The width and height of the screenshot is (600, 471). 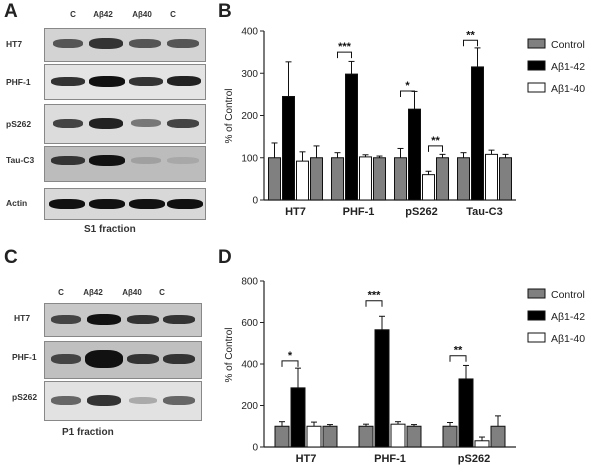 What do you see at coordinates (125, 45) in the screenshot?
I see `blot-strip-ht7` at bounding box center [125, 45].